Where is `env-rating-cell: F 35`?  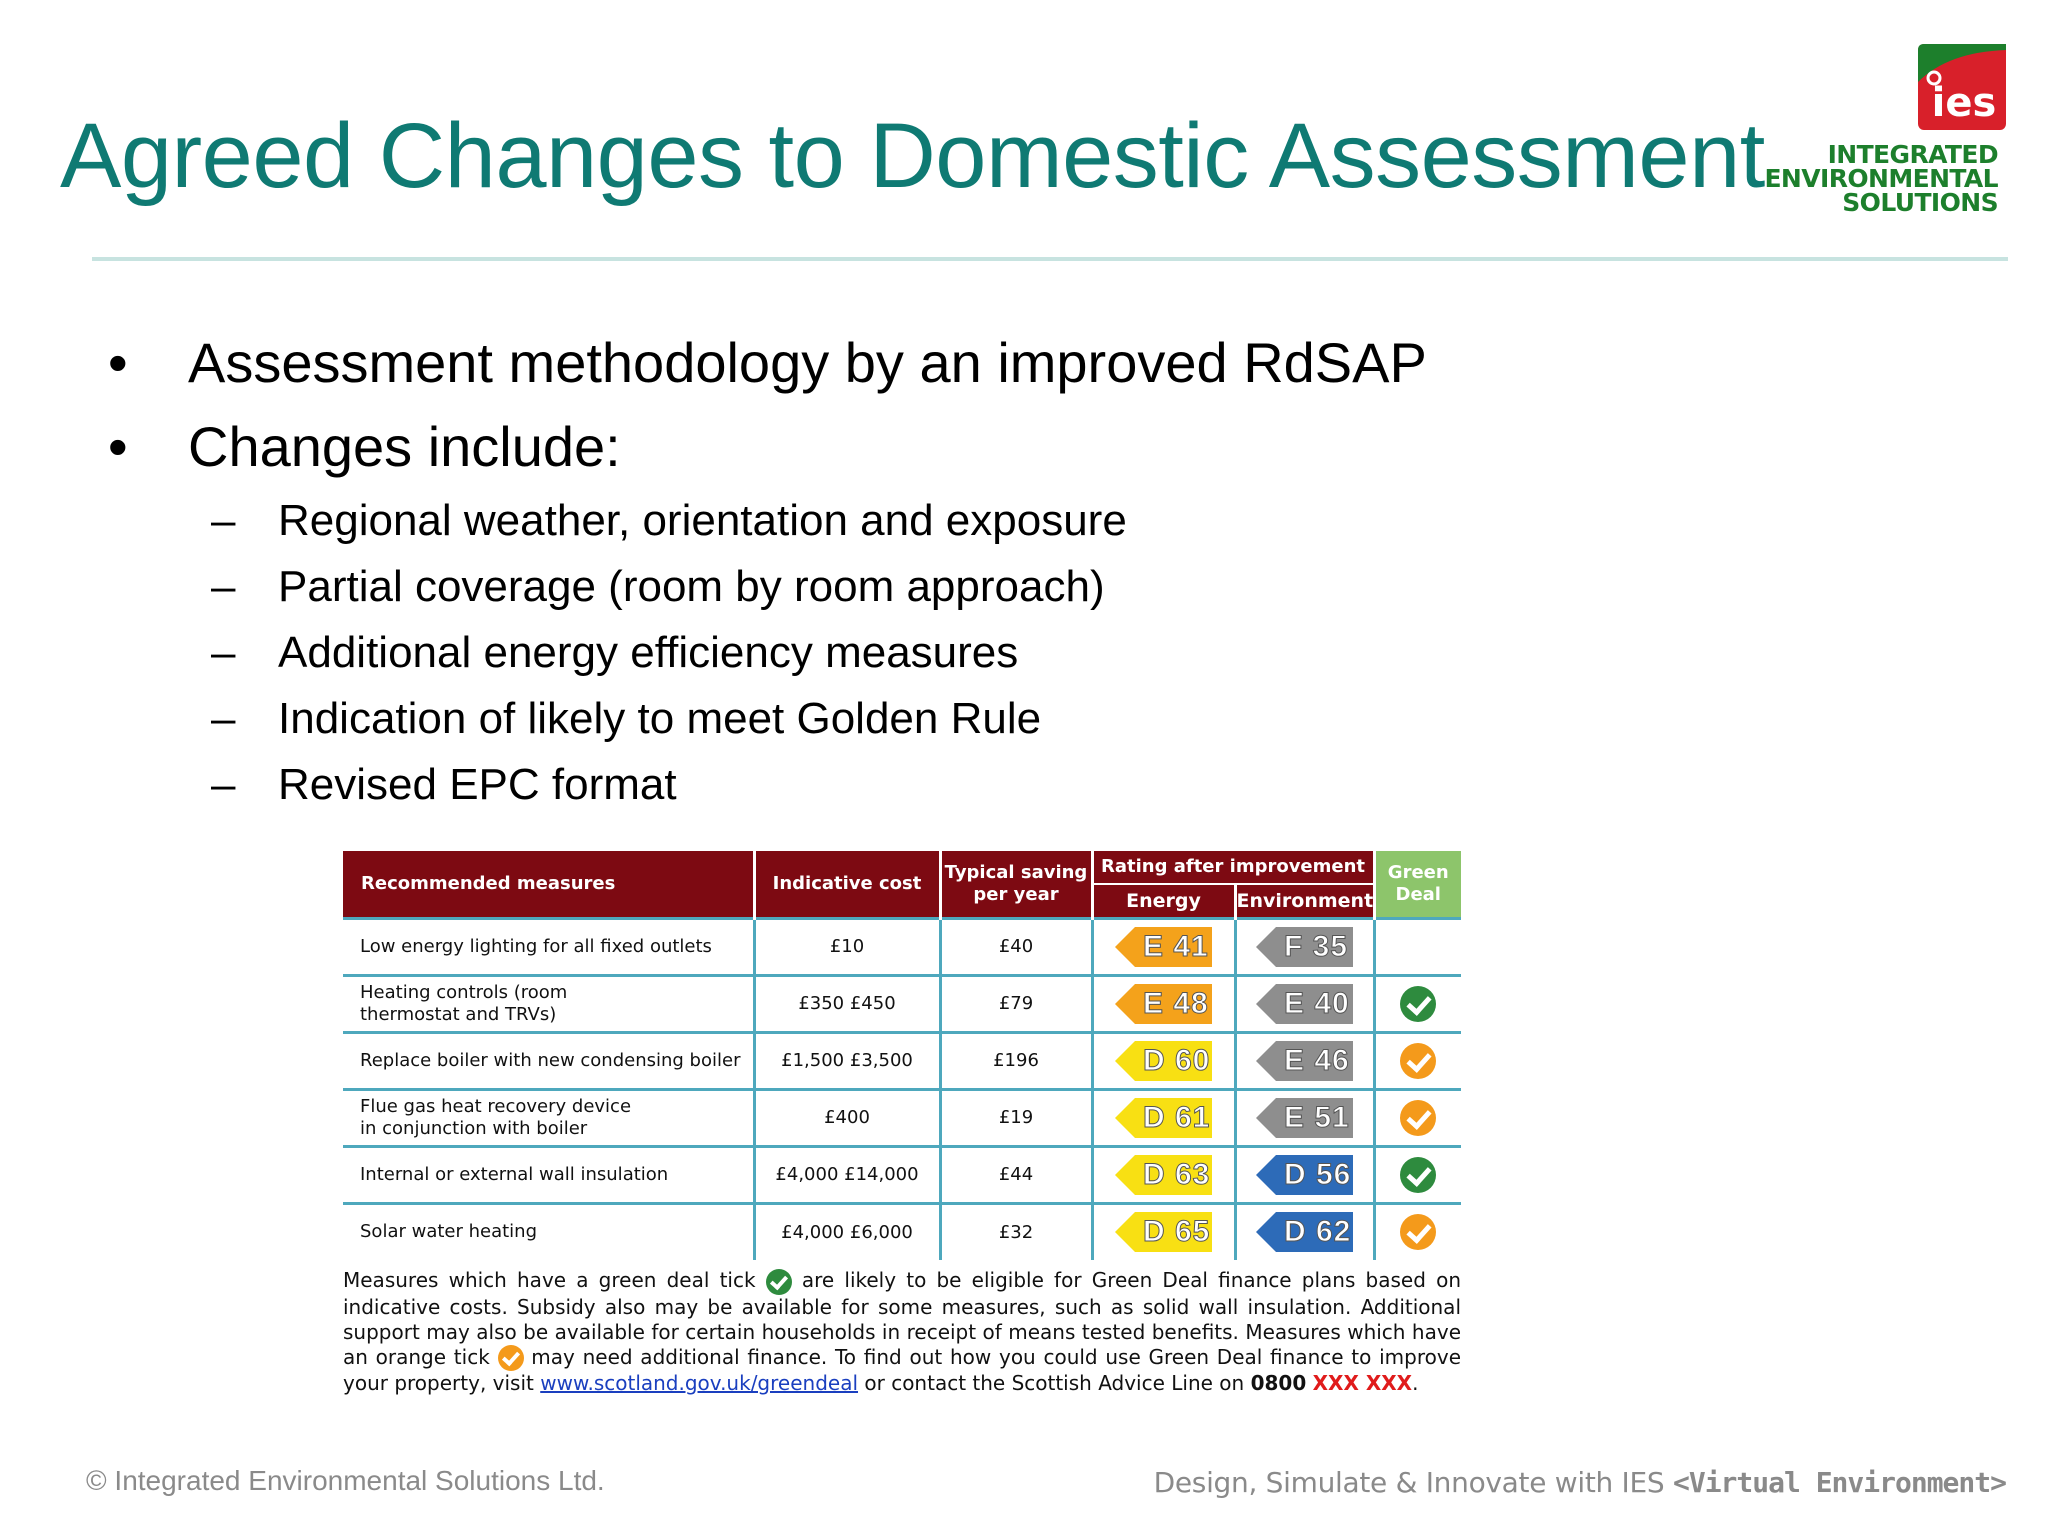
env-rating-cell: F 35 is located at coordinates (1305, 945).